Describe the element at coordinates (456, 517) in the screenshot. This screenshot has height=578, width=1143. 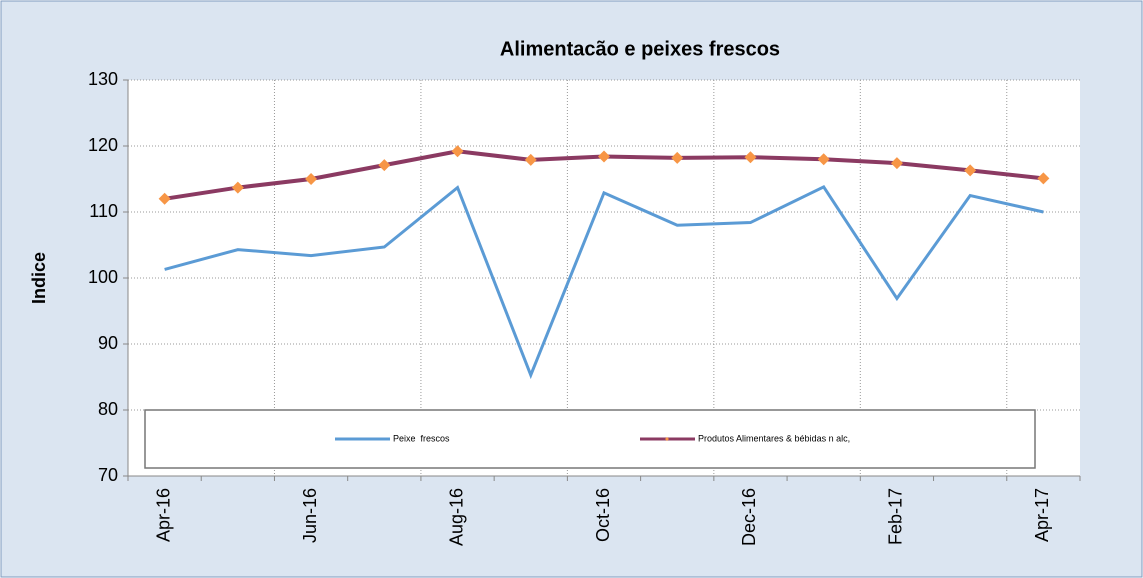
I see `x-tick-label: Aug-16` at that location.